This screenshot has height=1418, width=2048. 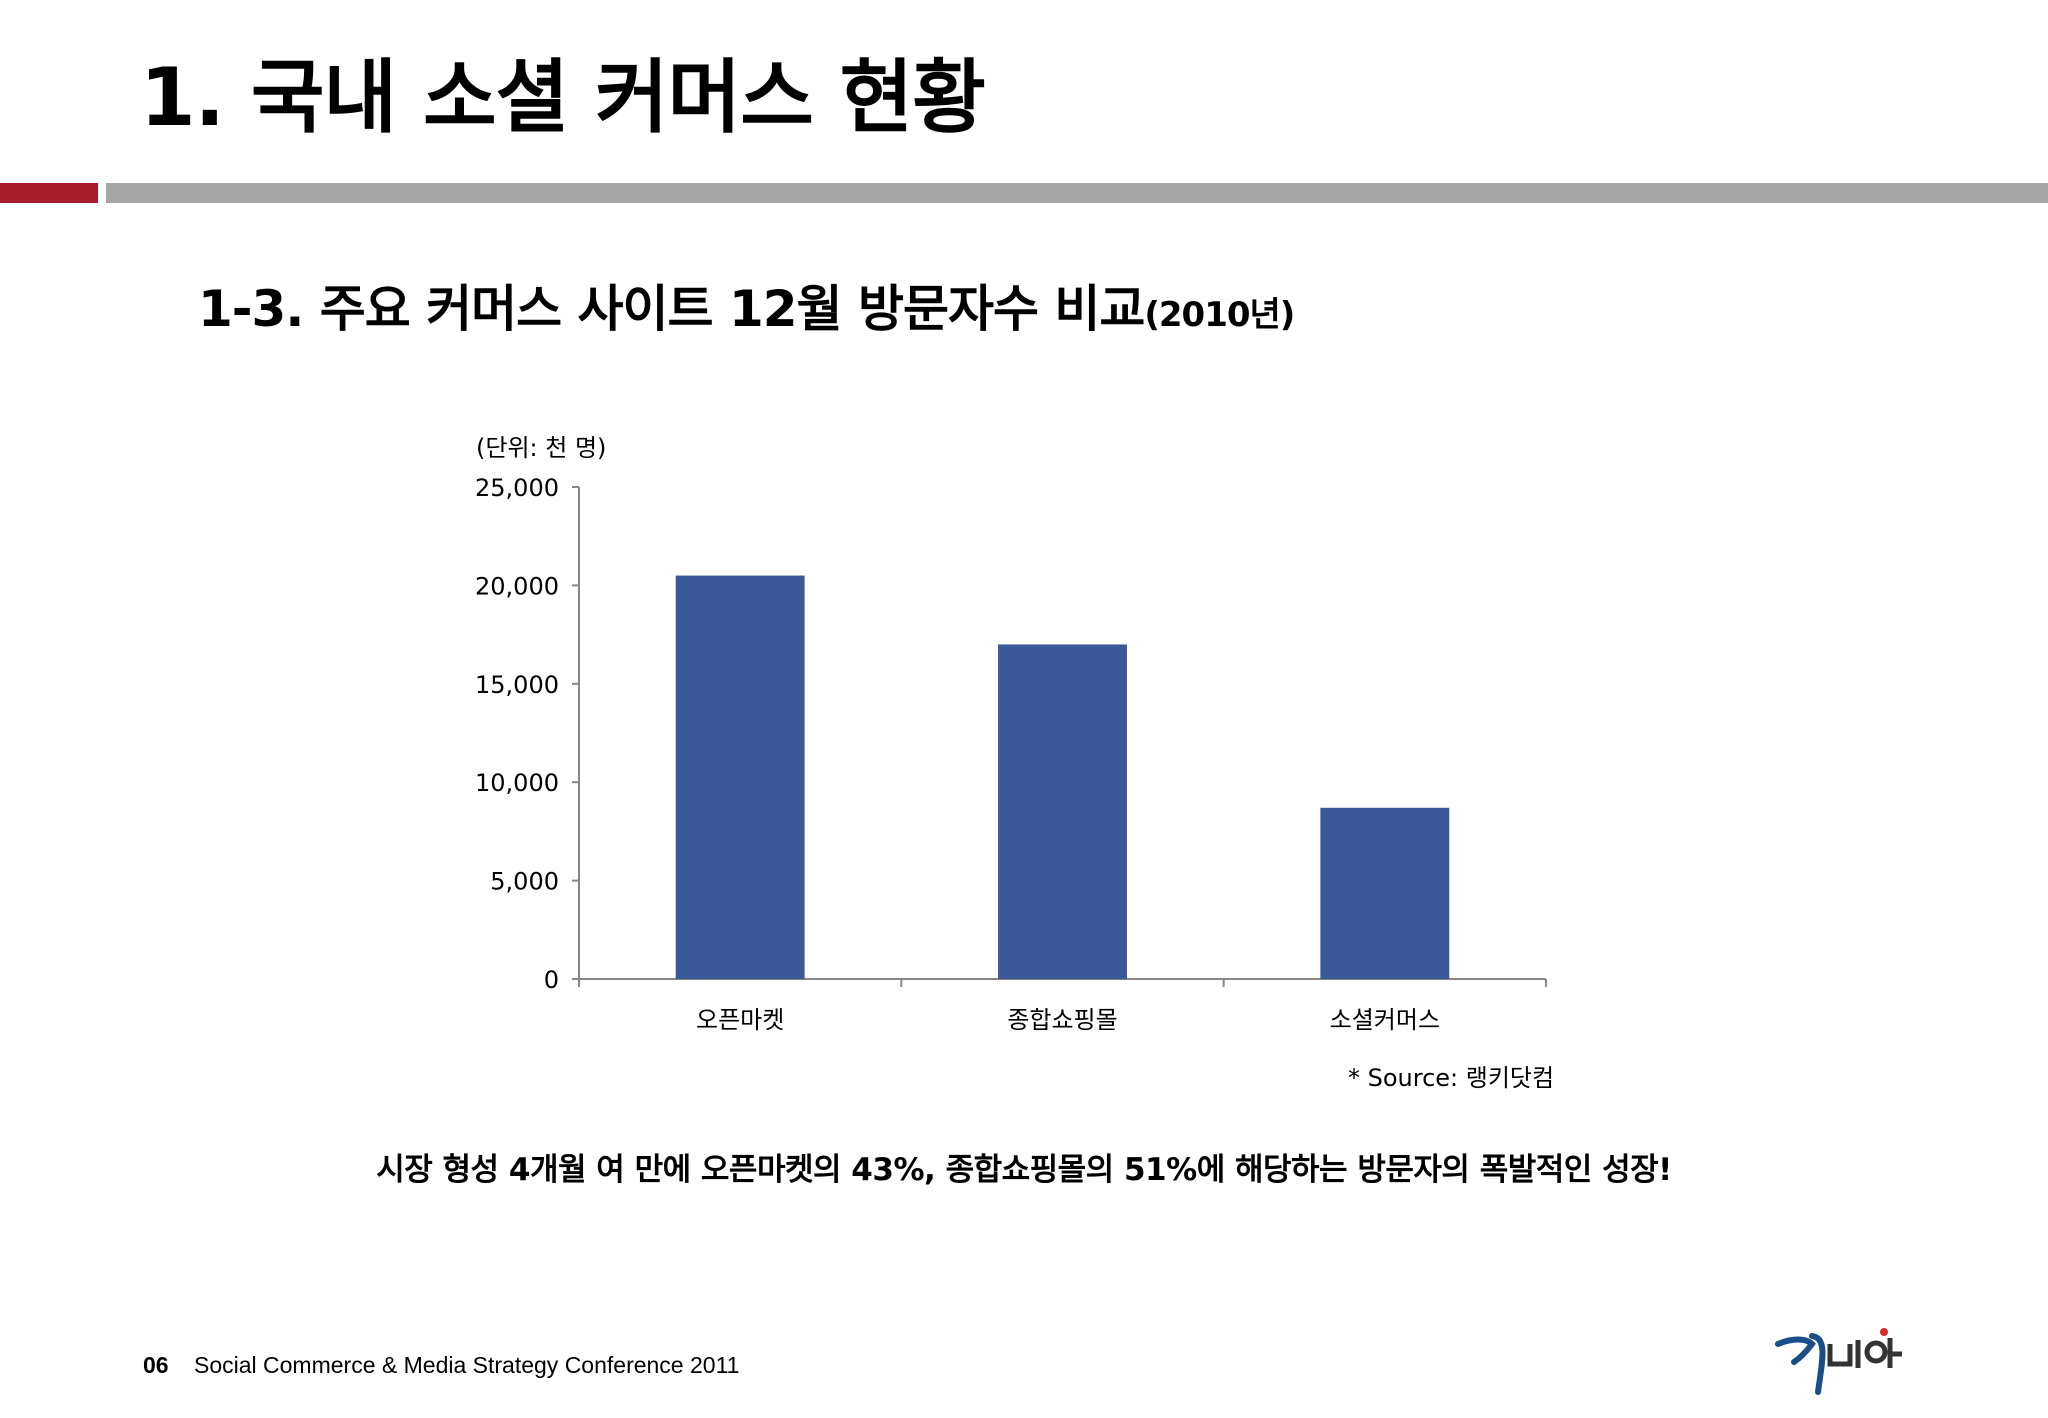 What do you see at coordinates (551, 980) in the screenshot?
I see `y-tick-label: 0` at bounding box center [551, 980].